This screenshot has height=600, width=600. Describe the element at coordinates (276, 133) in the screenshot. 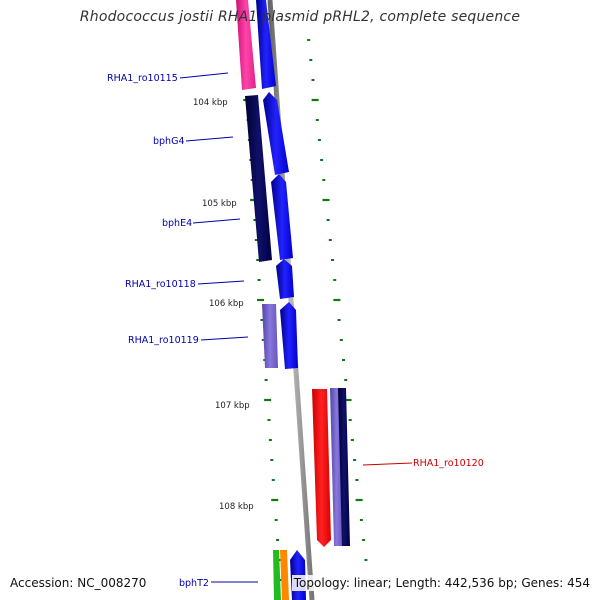

I see `gene-feature-bphG4-forward` at that location.